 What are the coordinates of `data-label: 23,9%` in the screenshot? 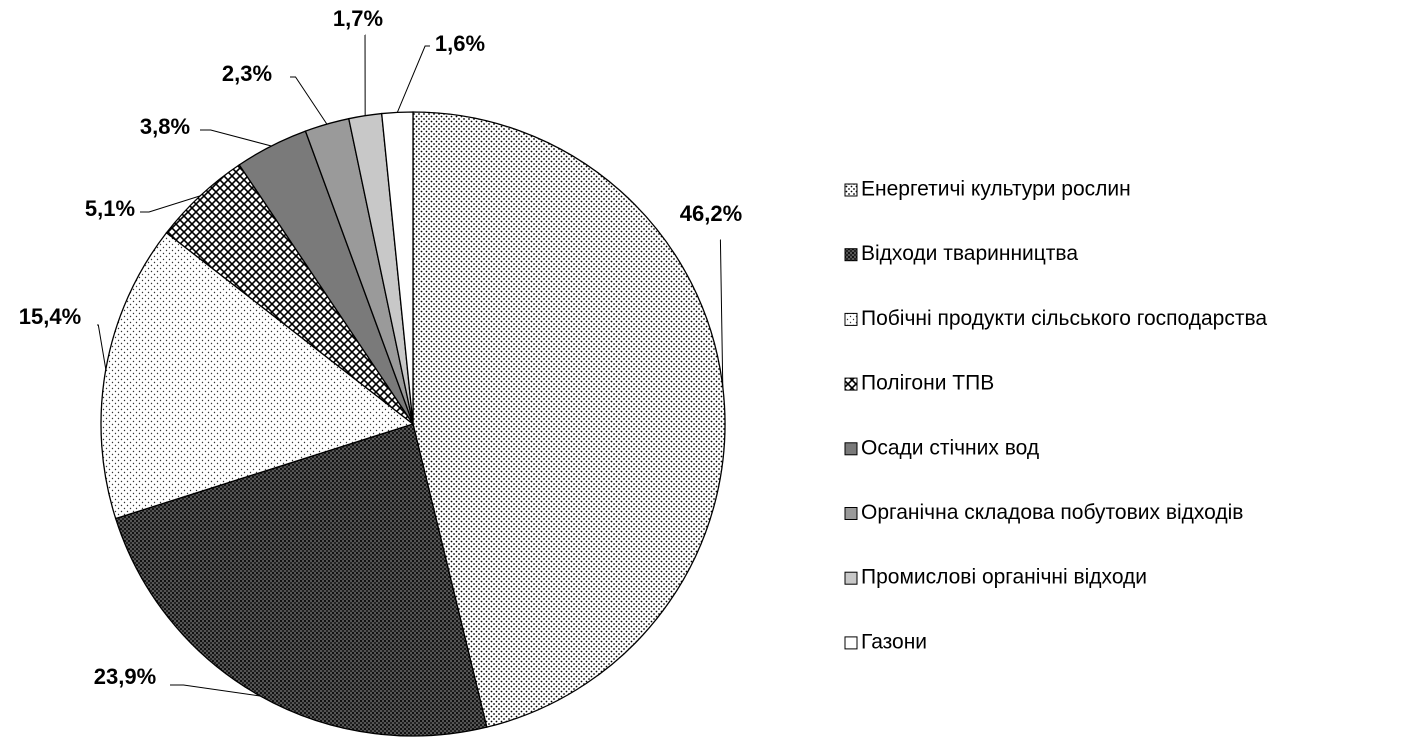 It's located at (125, 676).